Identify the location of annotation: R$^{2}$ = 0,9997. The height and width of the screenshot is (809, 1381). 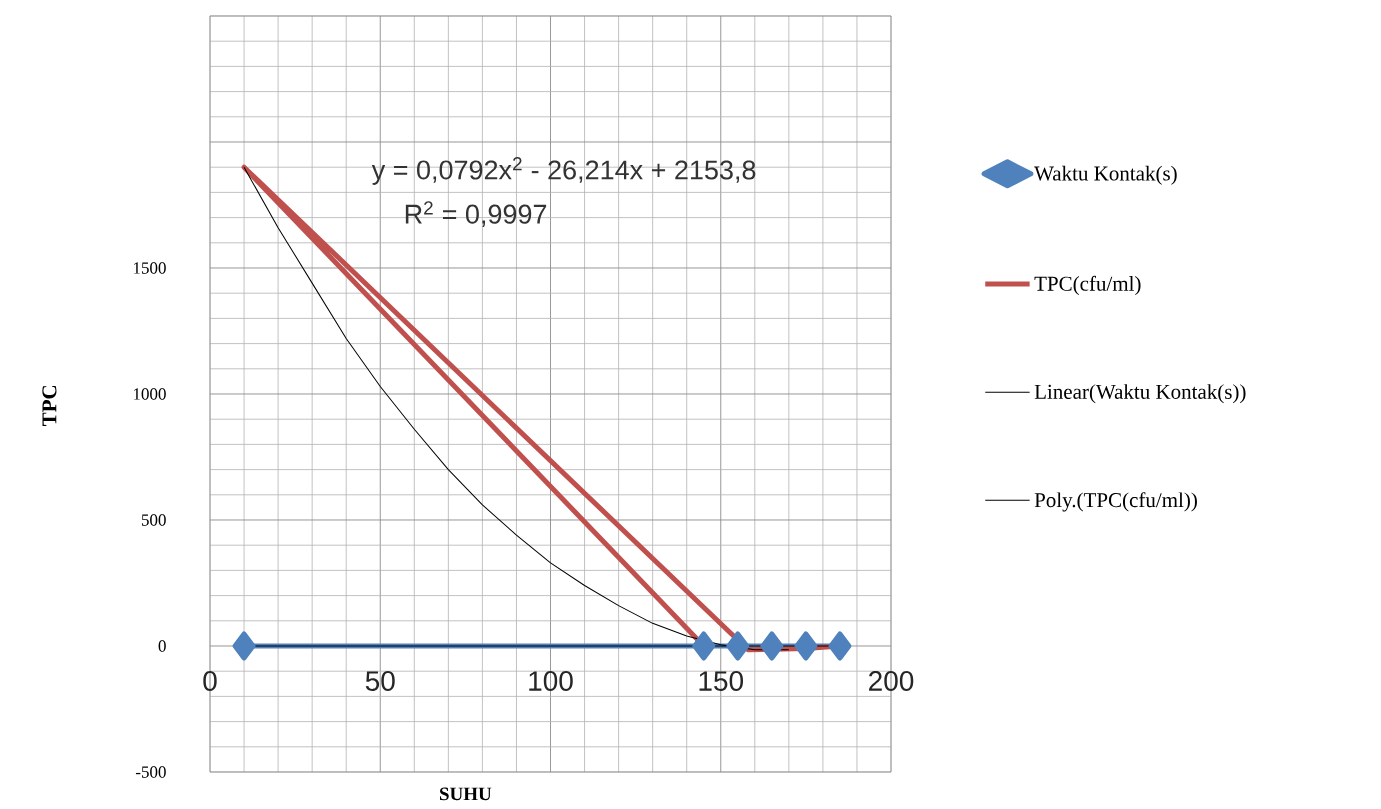
(476, 214).